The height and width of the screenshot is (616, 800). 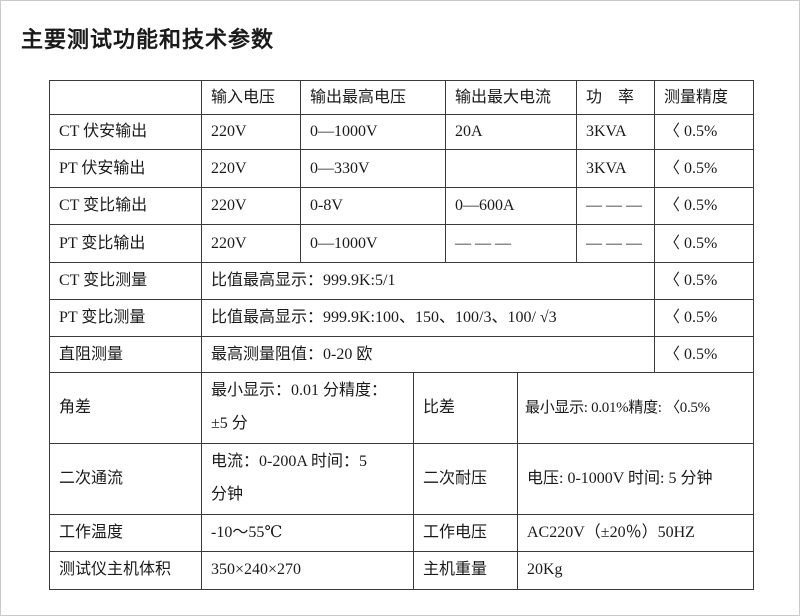 What do you see at coordinates (125, 570) in the screenshot?
I see `cell-host-size-label: 测试仪主机体积` at bounding box center [125, 570].